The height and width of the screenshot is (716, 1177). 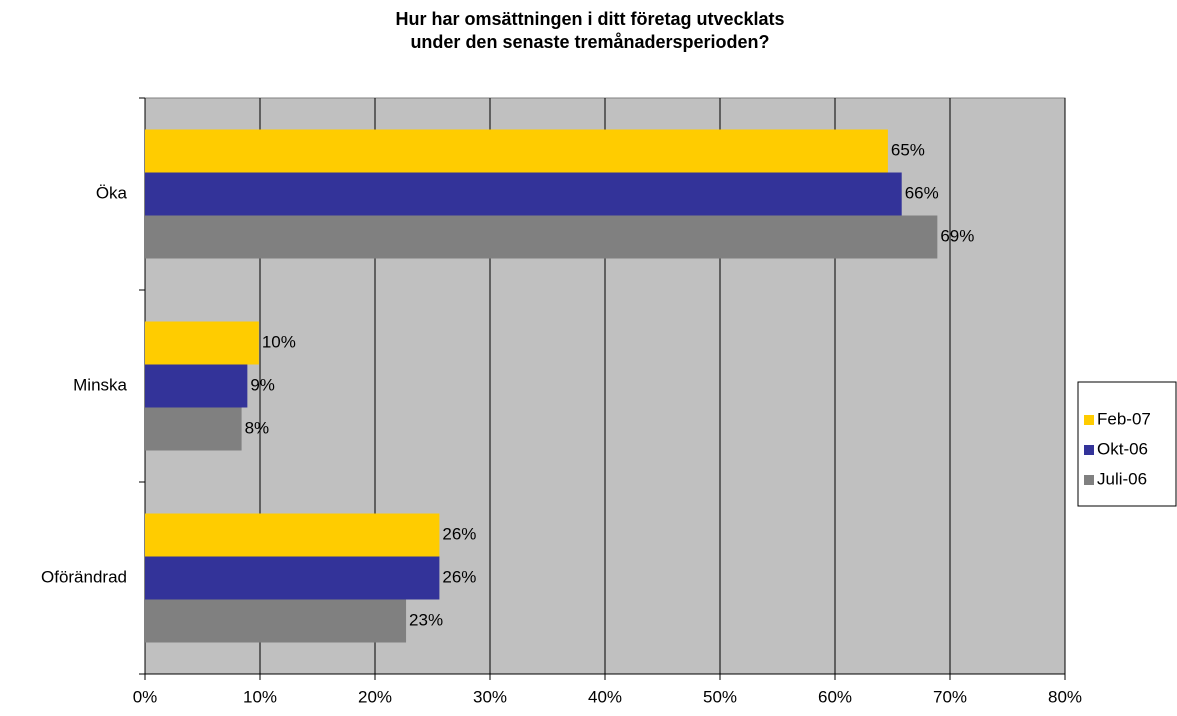 What do you see at coordinates (589, 42) in the screenshot?
I see `chart-title: under den senaste tremånadersperioden?` at bounding box center [589, 42].